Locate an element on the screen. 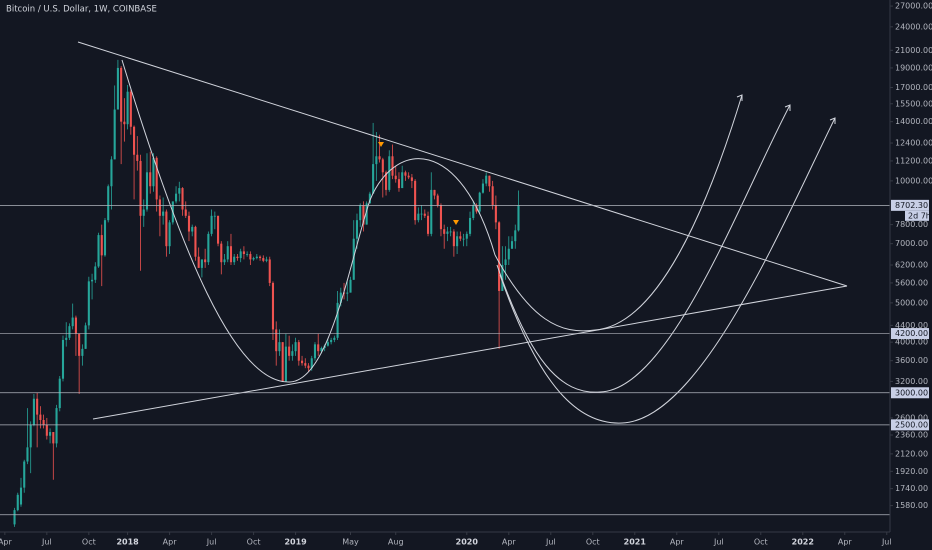 This screenshot has width=932, height=550. x-tick-label: 2022 is located at coordinates (803, 542).